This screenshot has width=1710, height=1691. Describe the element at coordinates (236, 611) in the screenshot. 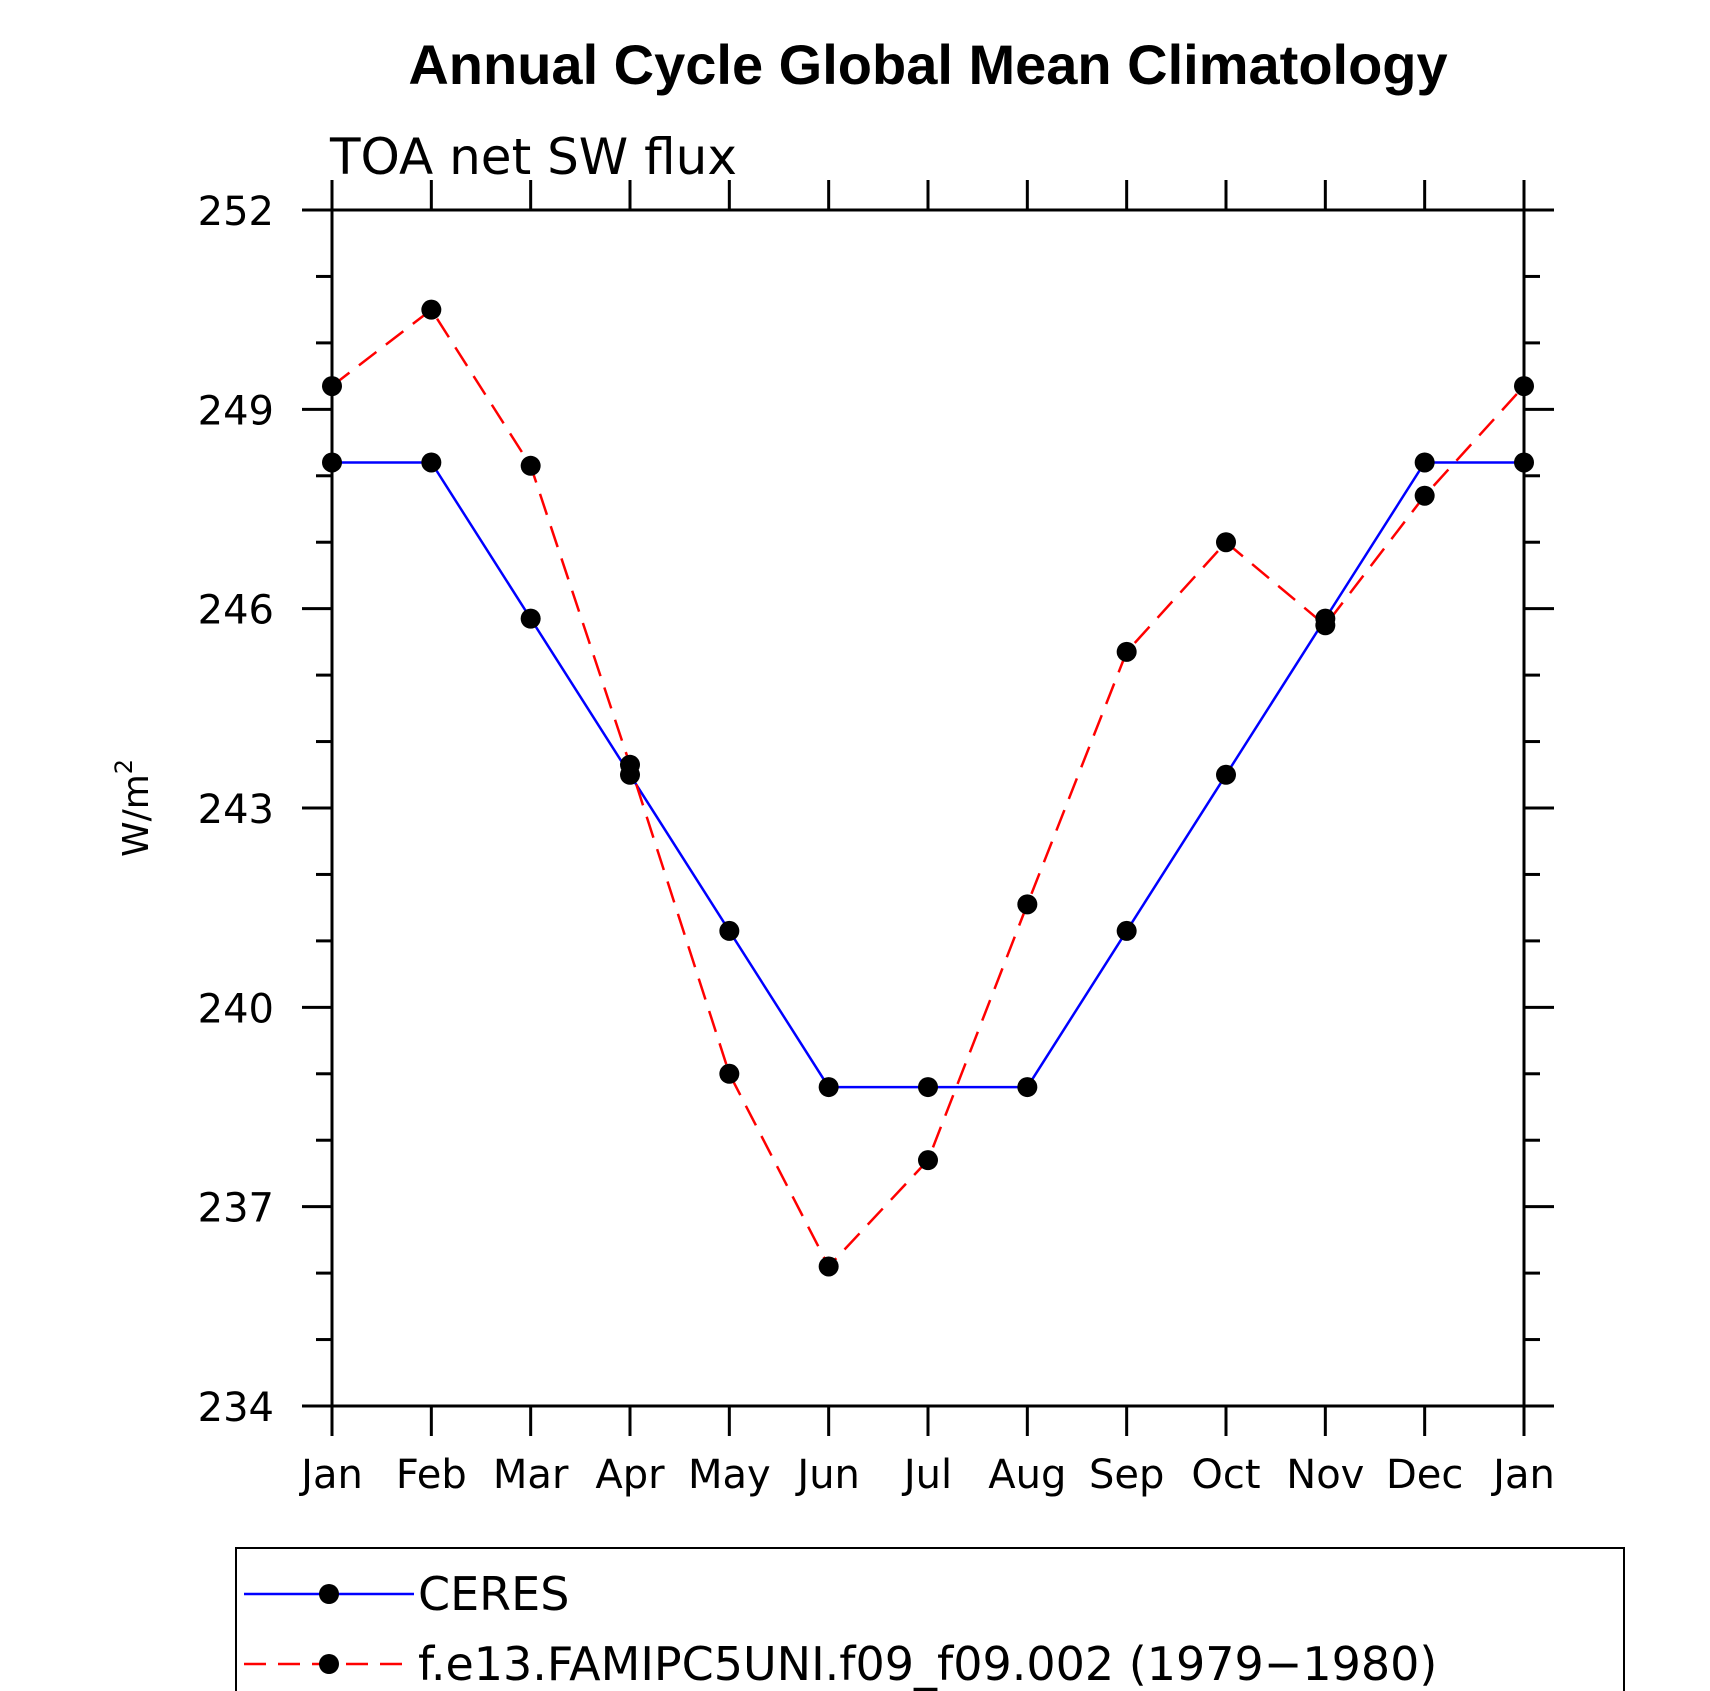

I see `y-tick-label: 246` at that location.